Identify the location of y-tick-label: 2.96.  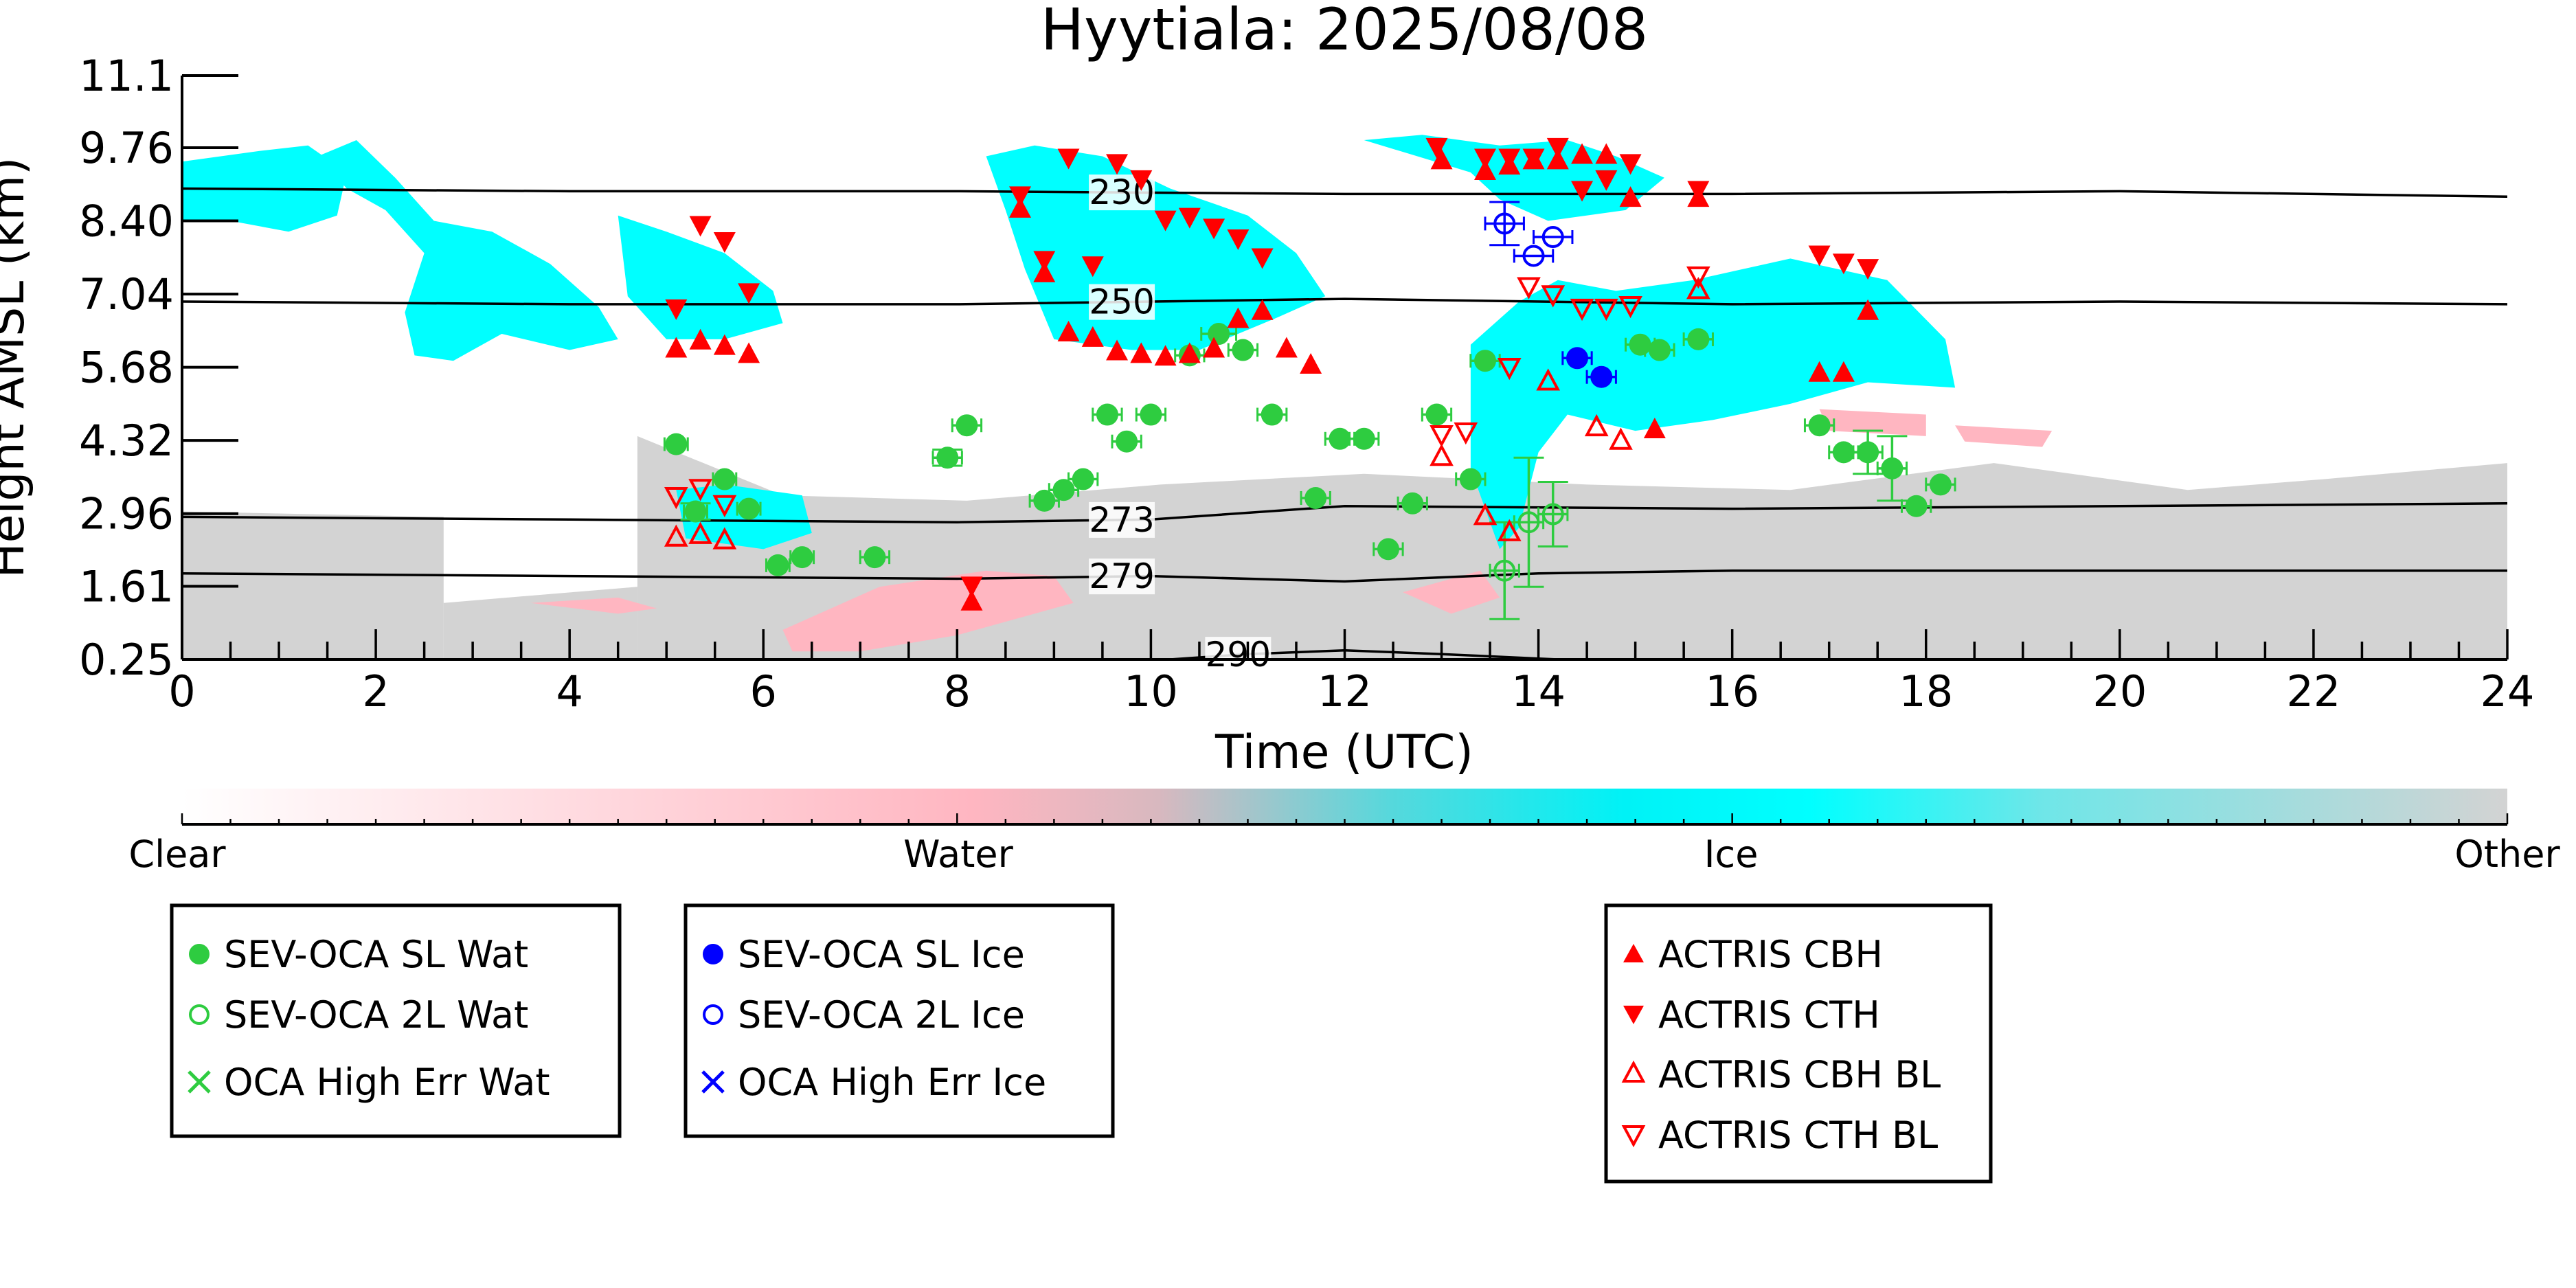
(126, 514).